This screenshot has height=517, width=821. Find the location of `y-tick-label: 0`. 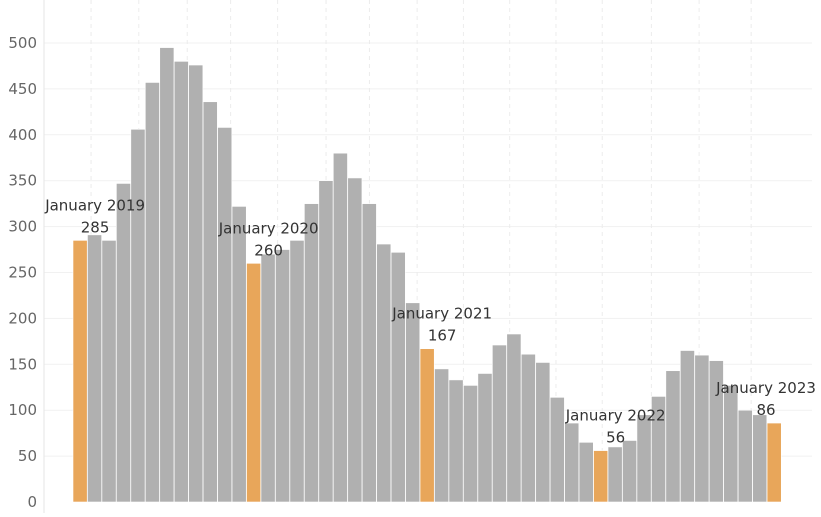

y-tick-label: 0 is located at coordinates (32, 502).